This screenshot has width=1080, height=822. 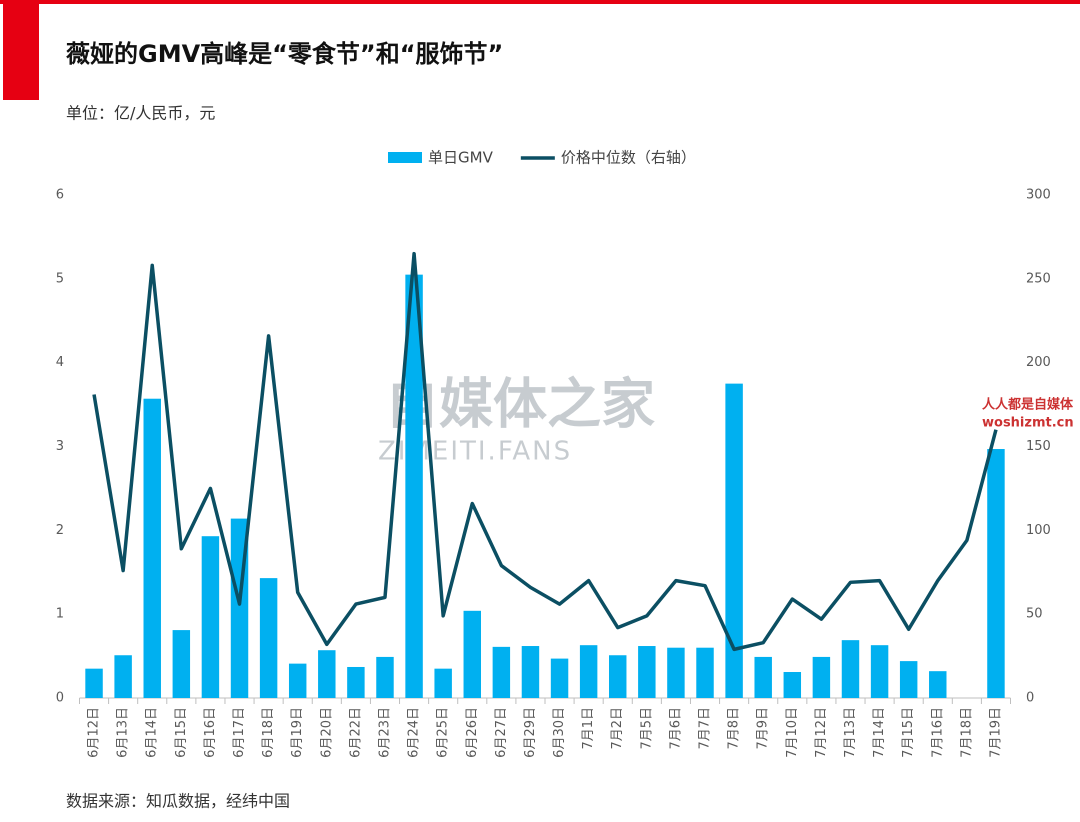 What do you see at coordinates (178, 801) in the screenshot?
I see `source: 数据来源：知瓜数据，经纬中国` at bounding box center [178, 801].